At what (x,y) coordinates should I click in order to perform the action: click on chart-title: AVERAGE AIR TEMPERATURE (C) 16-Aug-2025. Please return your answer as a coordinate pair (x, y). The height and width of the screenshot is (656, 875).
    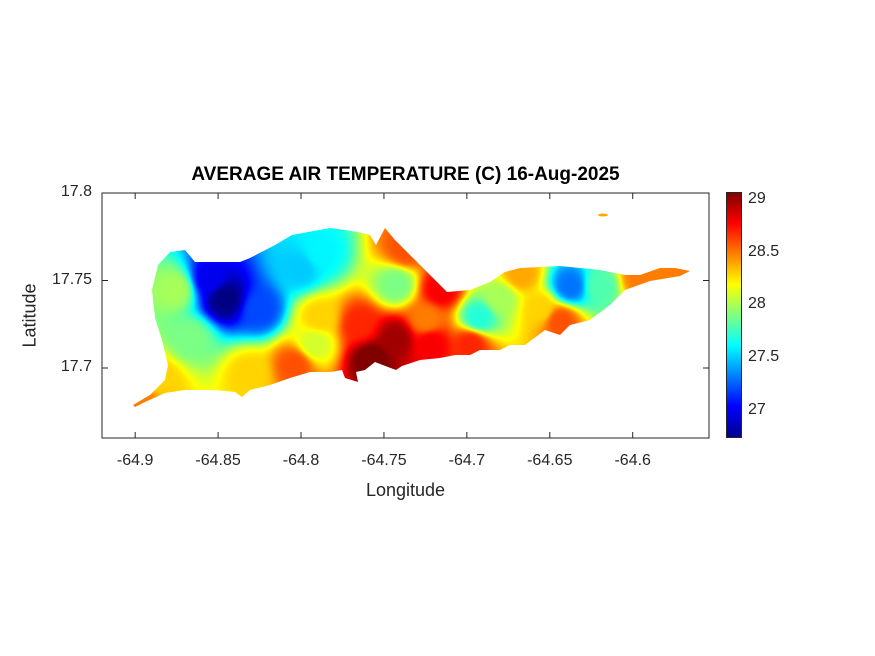
    Looking at the image, I should click on (405, 174).